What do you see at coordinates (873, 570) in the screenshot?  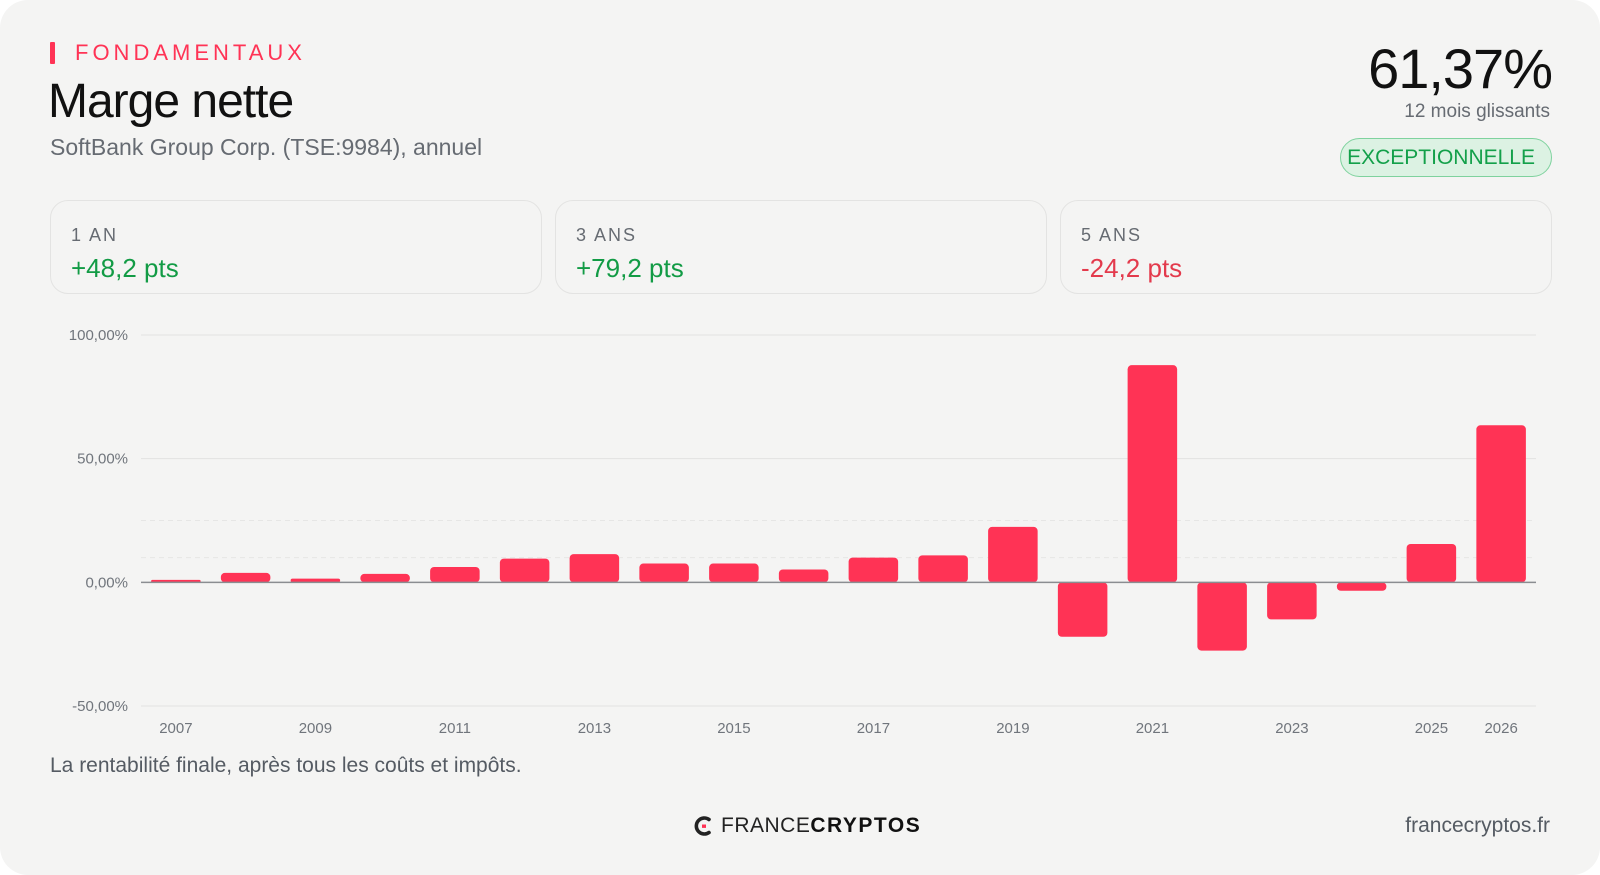 I see `bar-2017` at bounding box center [873, 570].